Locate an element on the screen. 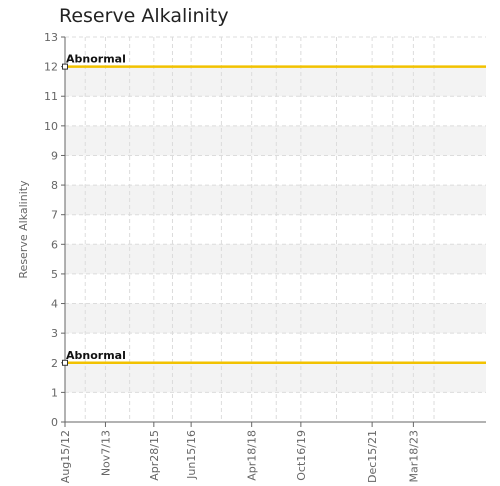 Image resolution: width=500 pixels, height=486 pixels. y-tick-label: 6 is located at coordinates (54, 244).